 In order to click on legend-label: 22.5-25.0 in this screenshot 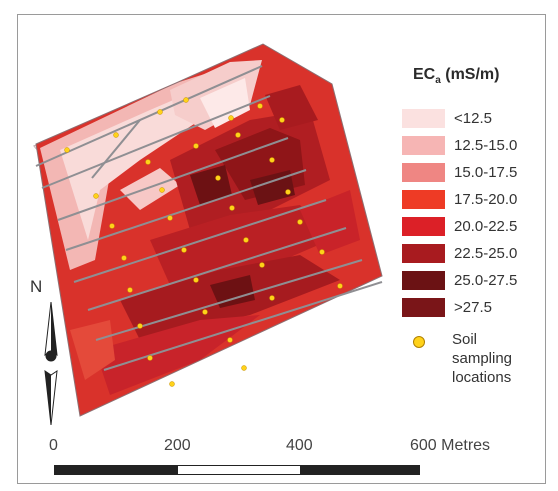, I will do `click(486, 253)`.